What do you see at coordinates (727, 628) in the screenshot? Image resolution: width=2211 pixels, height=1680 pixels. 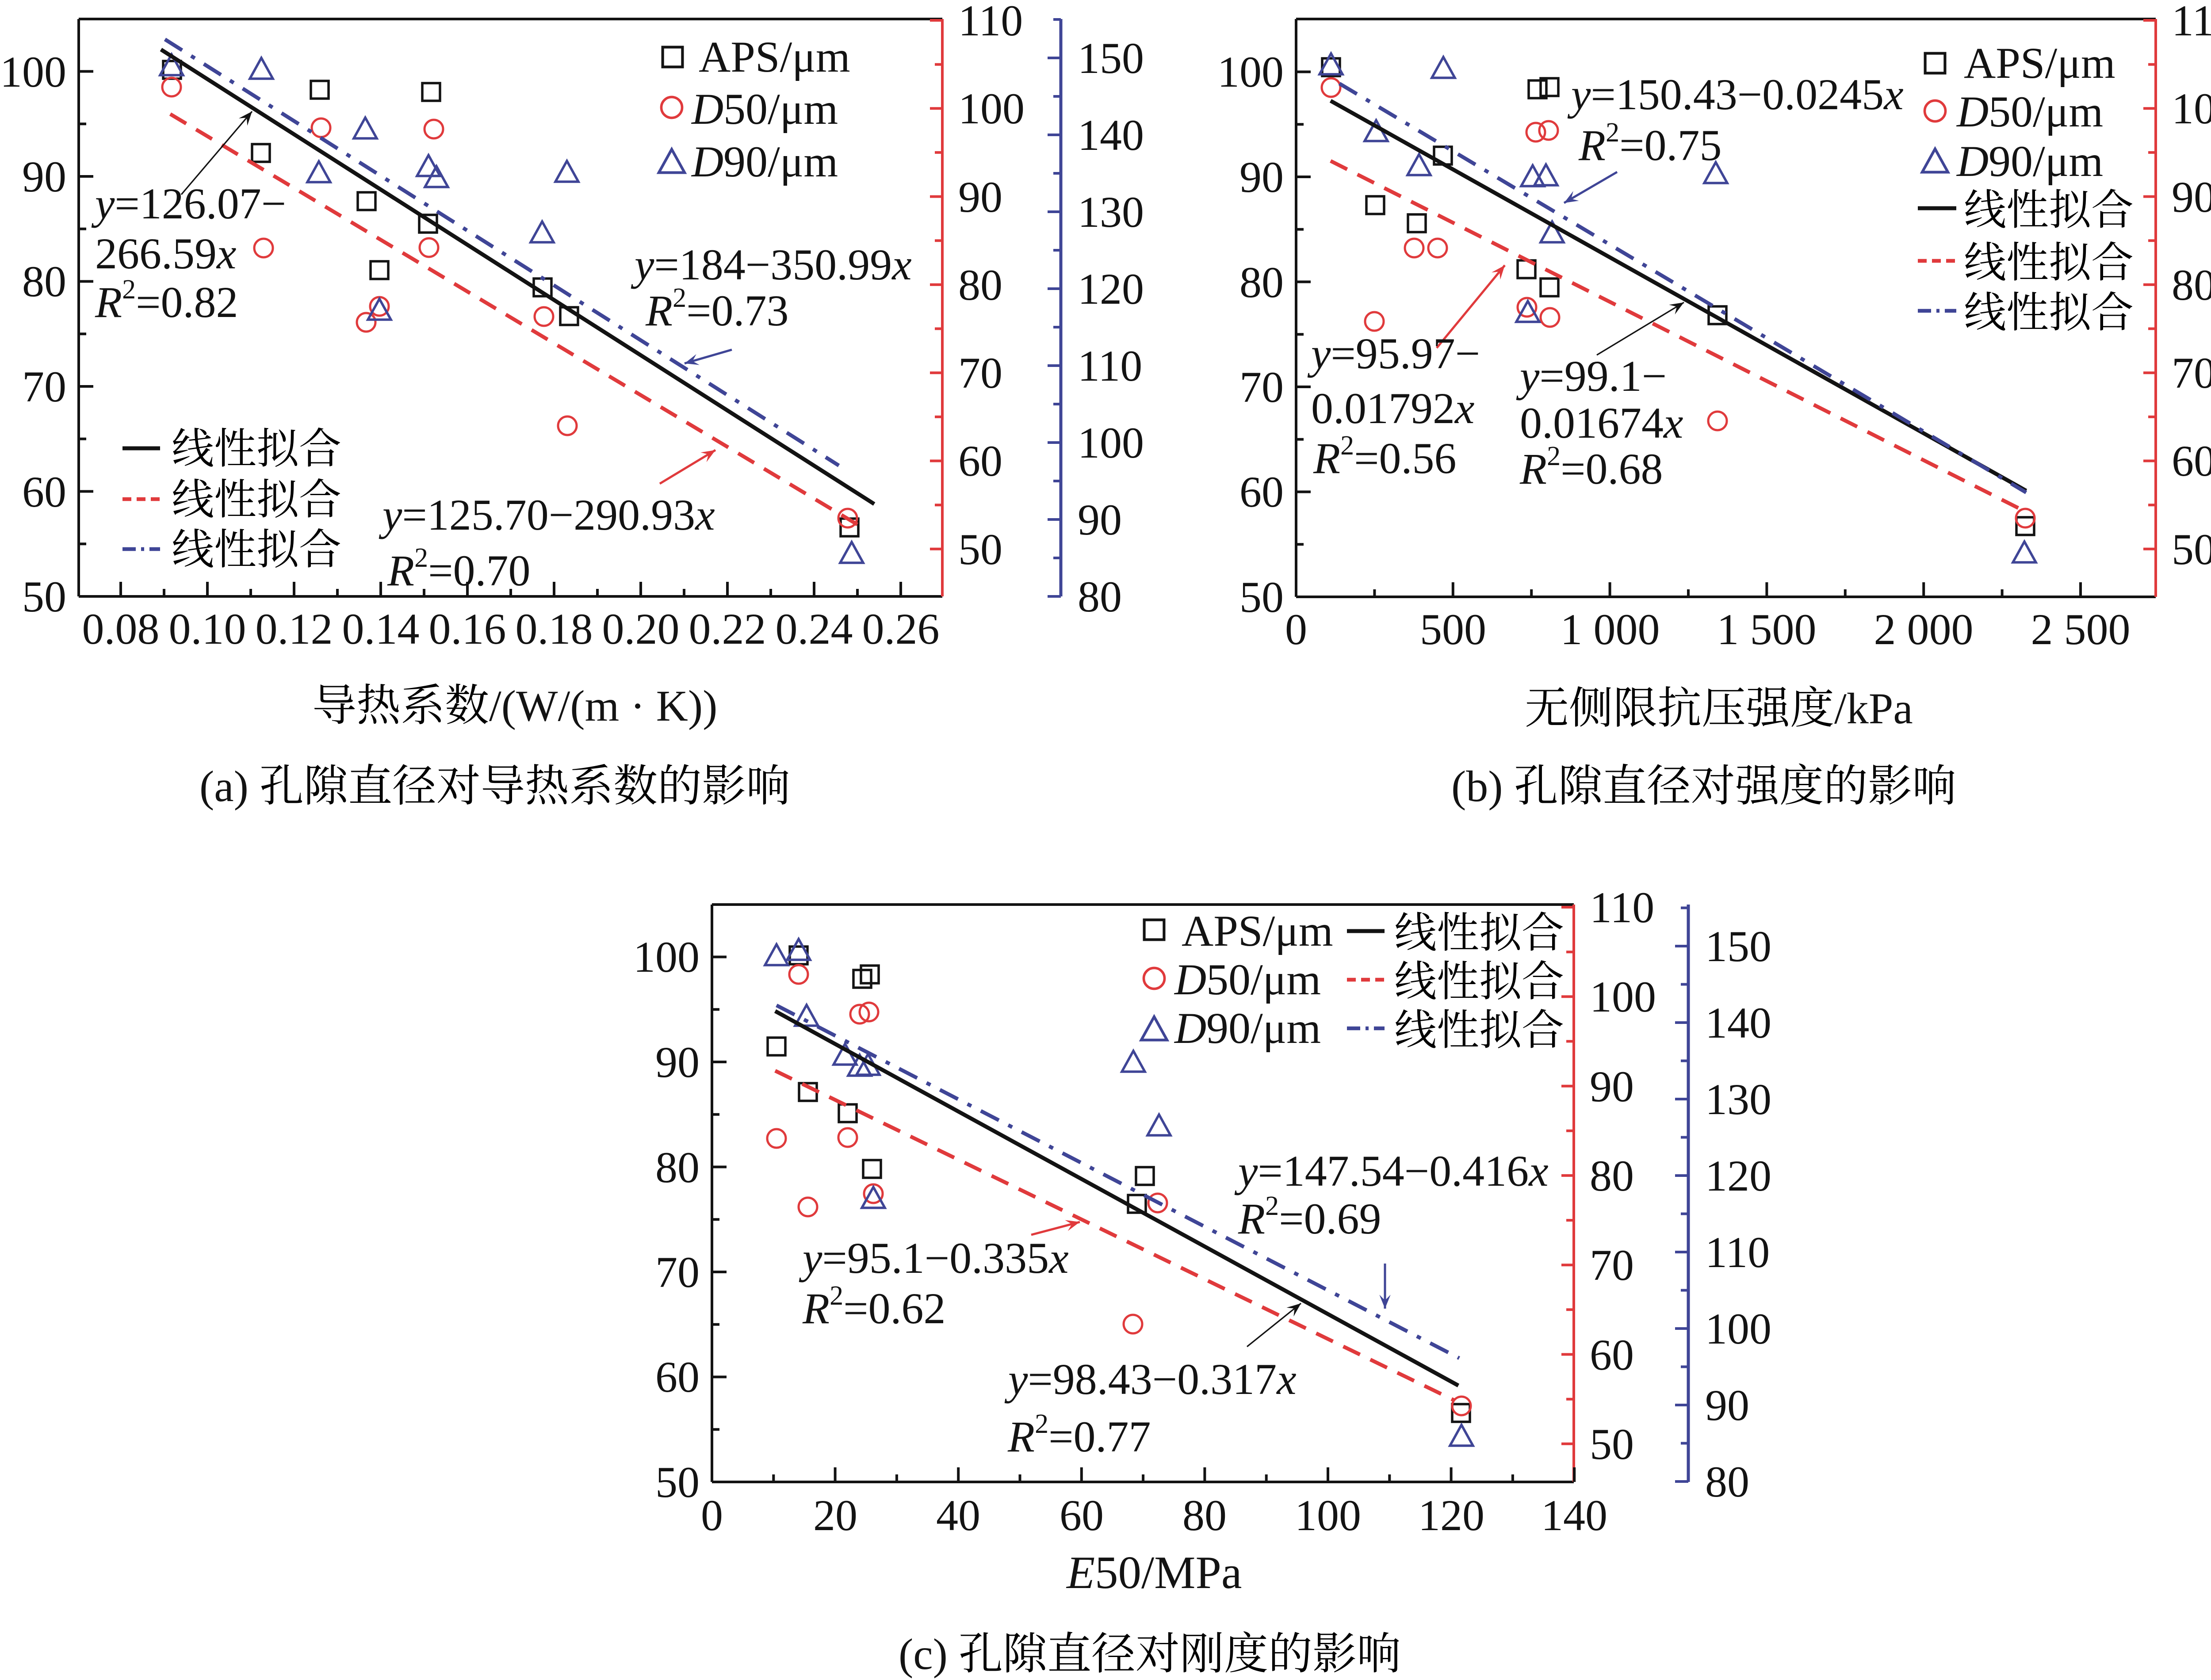 I see `svg-text: 0.22` at bounding box center [727, 628].